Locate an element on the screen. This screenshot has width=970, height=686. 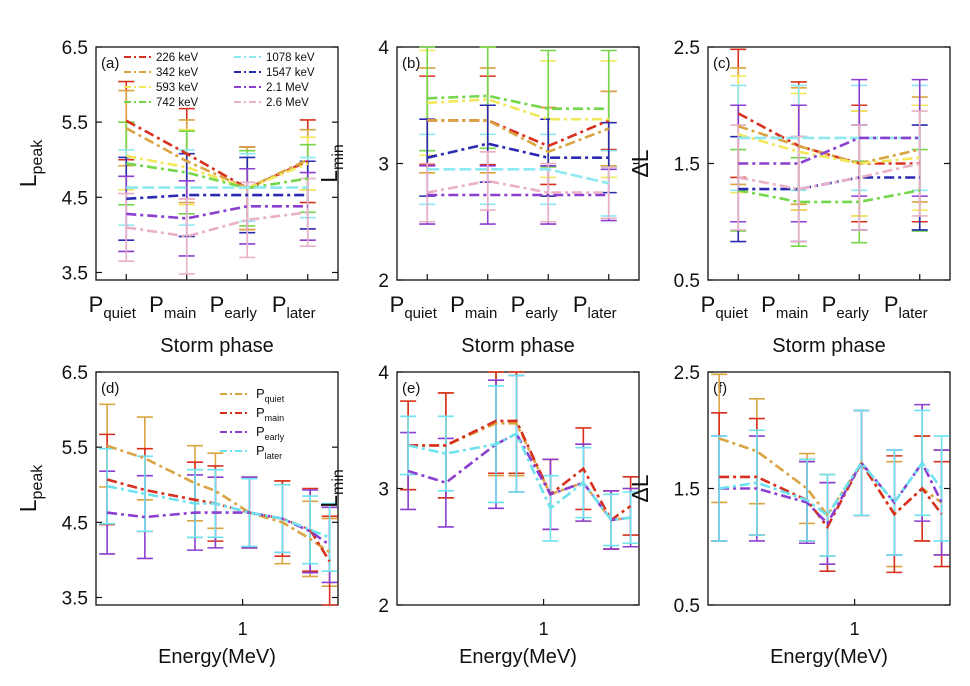
legend-label-sub: early is located at coordinates (275, 437).